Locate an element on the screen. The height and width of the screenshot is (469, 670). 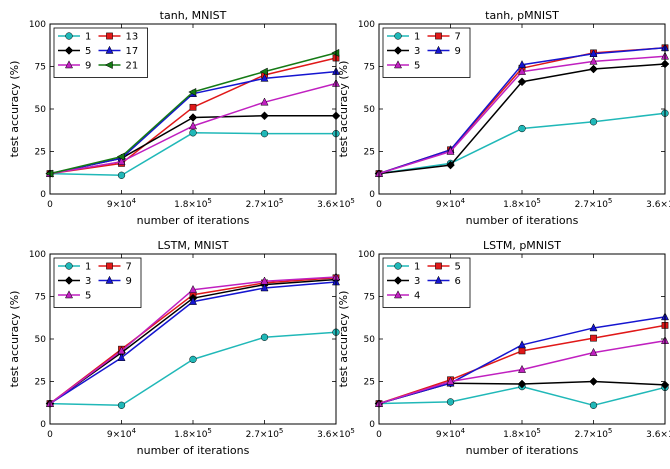
chart-3-ytick-label: 25 is located at coordinates (40, 383).